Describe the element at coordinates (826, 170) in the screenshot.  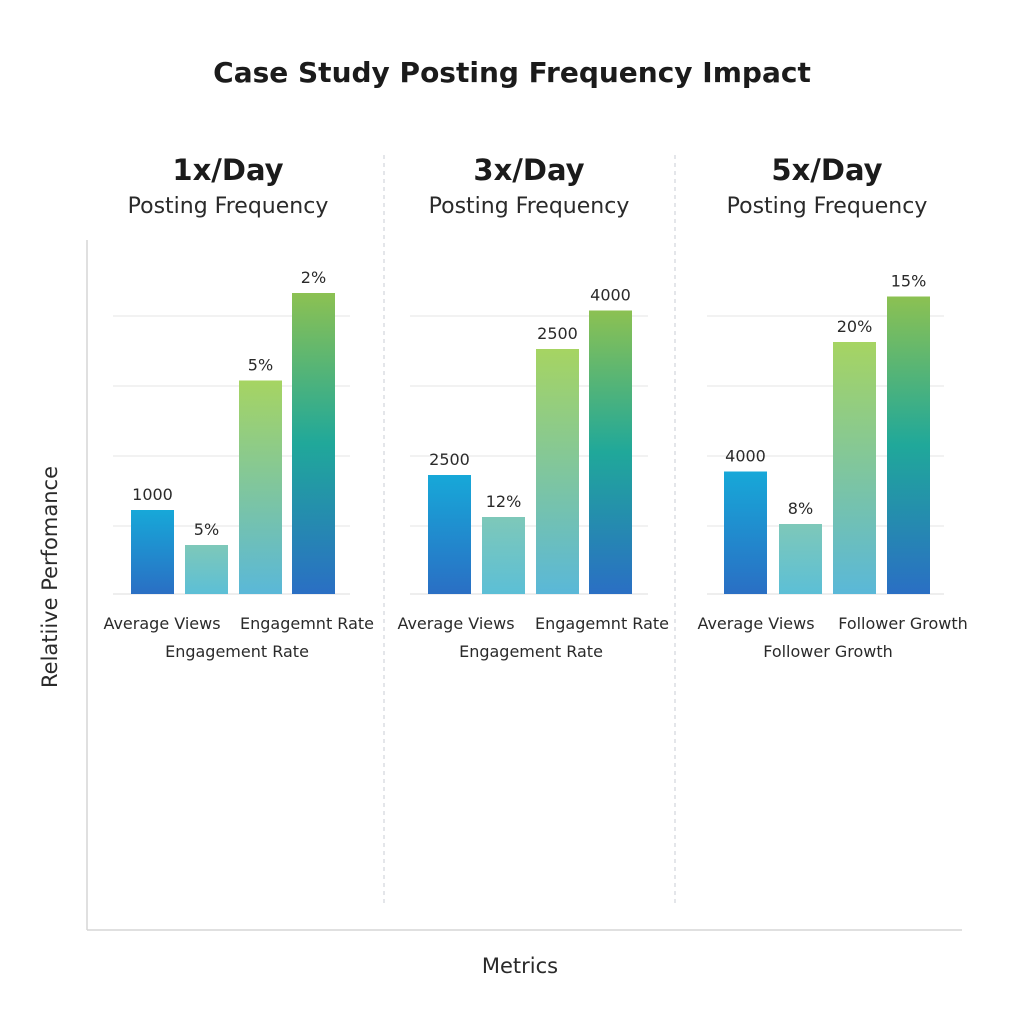
I see `panel-heading: 5x/Day` at that location.